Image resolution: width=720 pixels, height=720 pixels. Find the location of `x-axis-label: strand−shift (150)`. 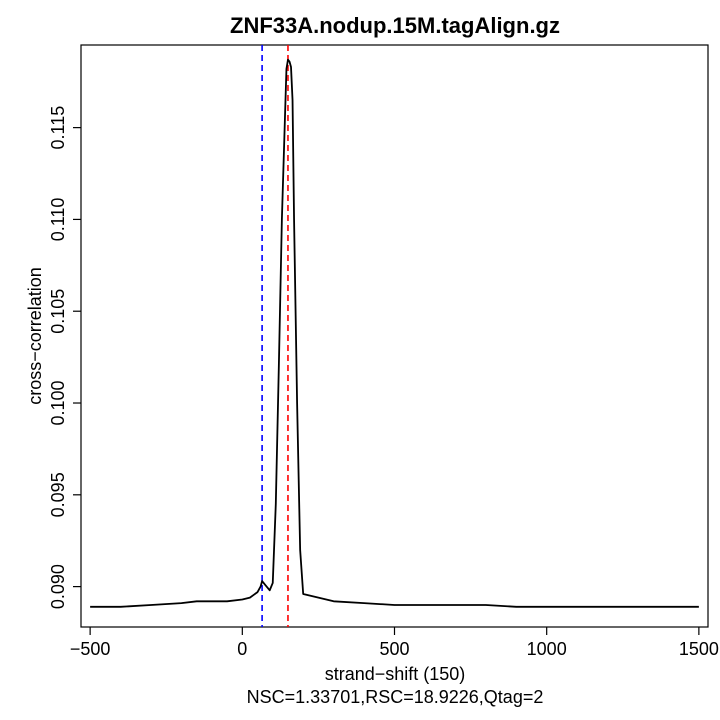

x-axis-label: strand−shift (150) is located at coordinates (395, 674).